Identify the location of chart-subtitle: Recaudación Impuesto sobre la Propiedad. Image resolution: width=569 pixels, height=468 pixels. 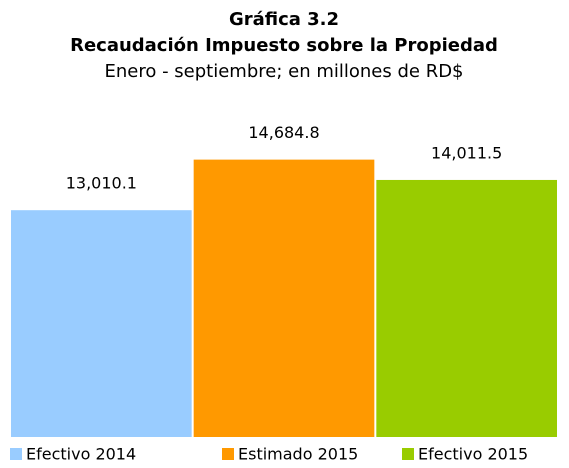
(284, 45).